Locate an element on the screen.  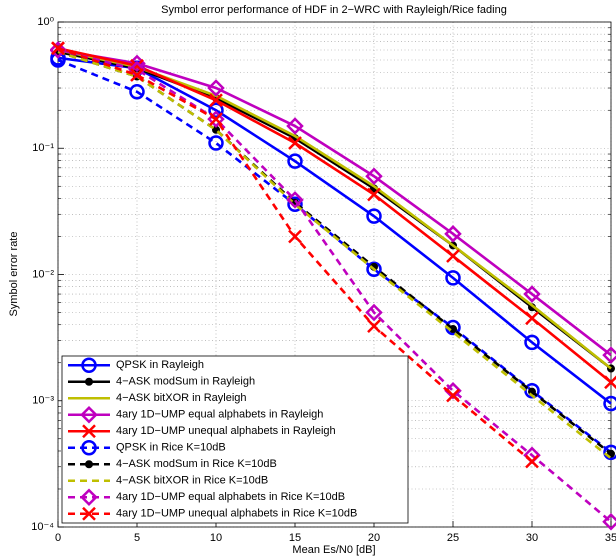
x-tick-label: 30 is located at coordinates (532, 538).